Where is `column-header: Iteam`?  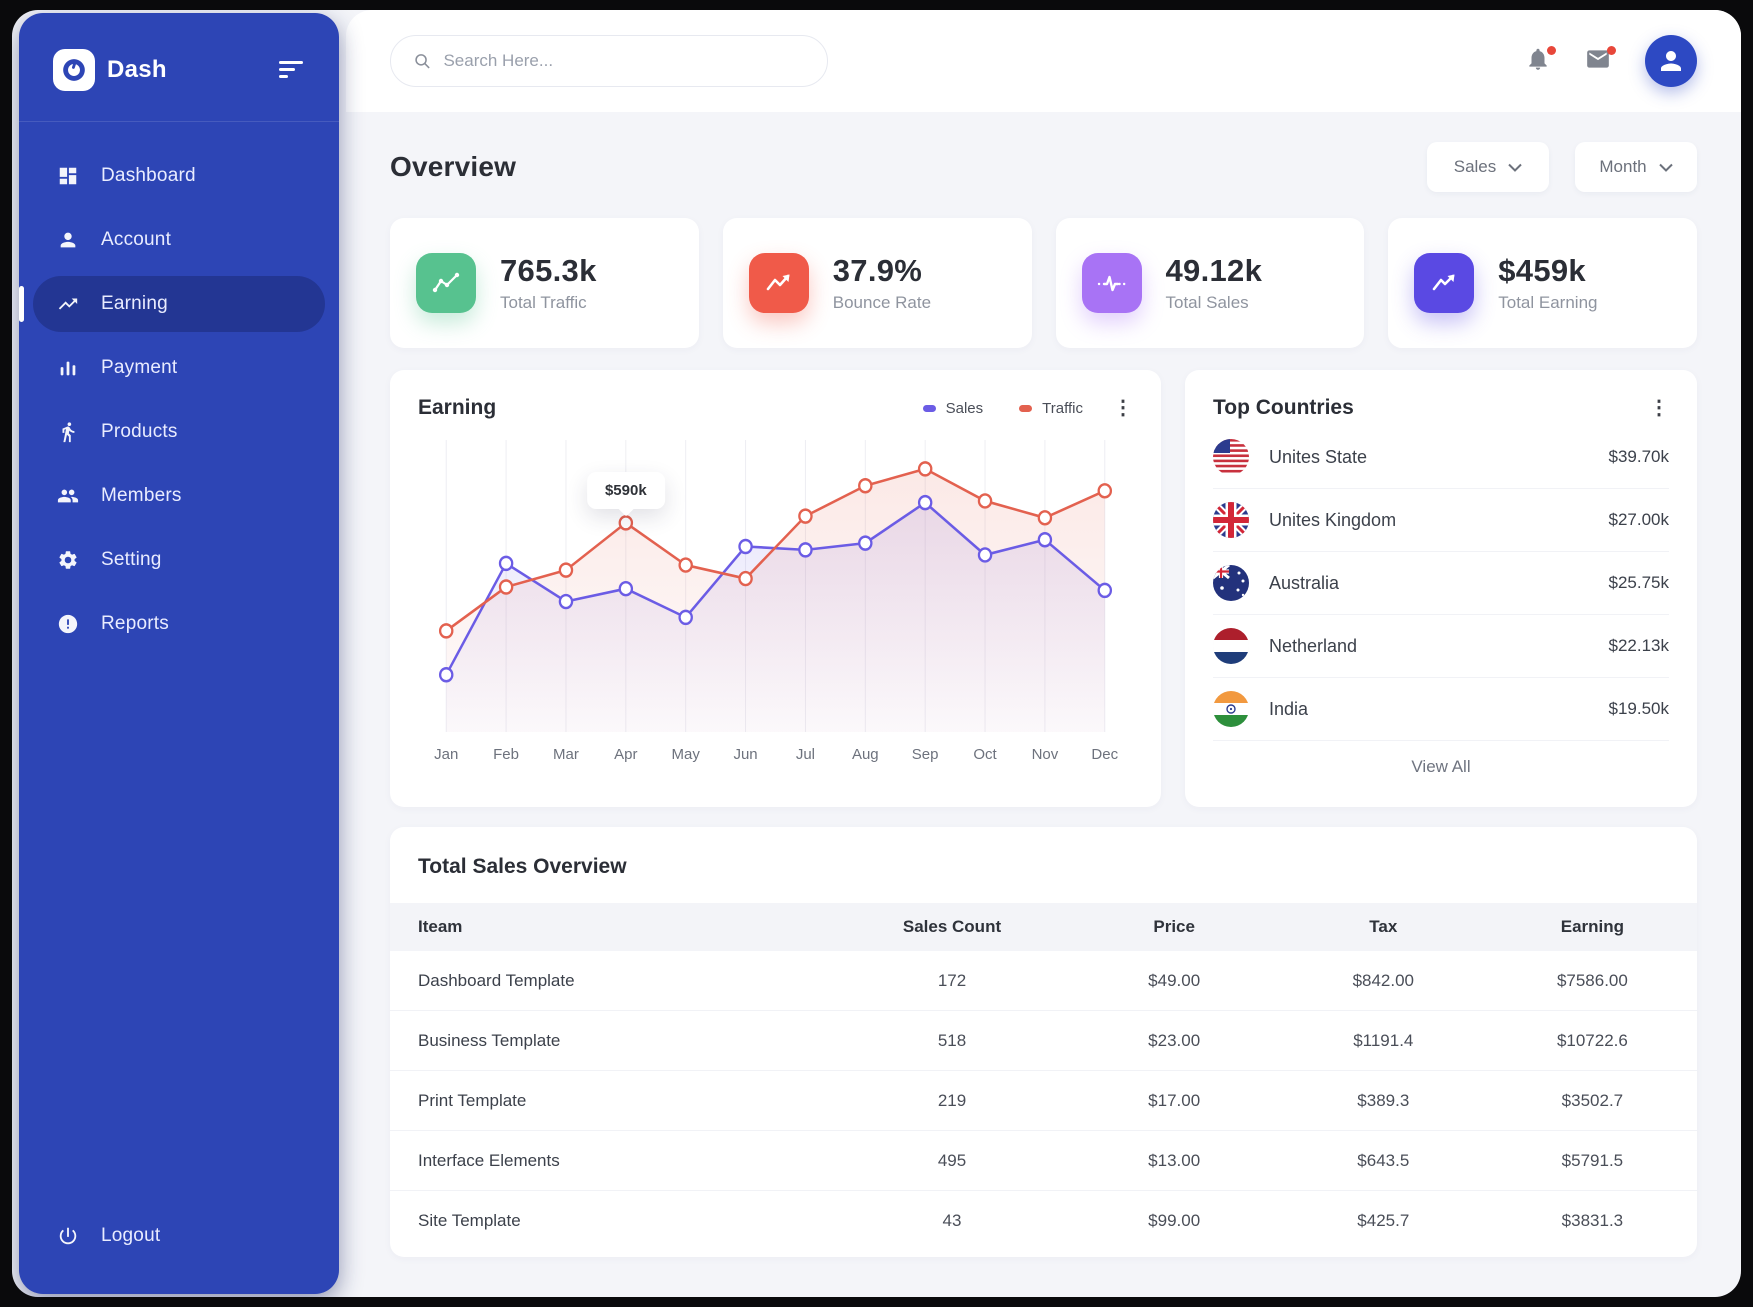
column-header: Iteam is located at coordinates (440, 926).